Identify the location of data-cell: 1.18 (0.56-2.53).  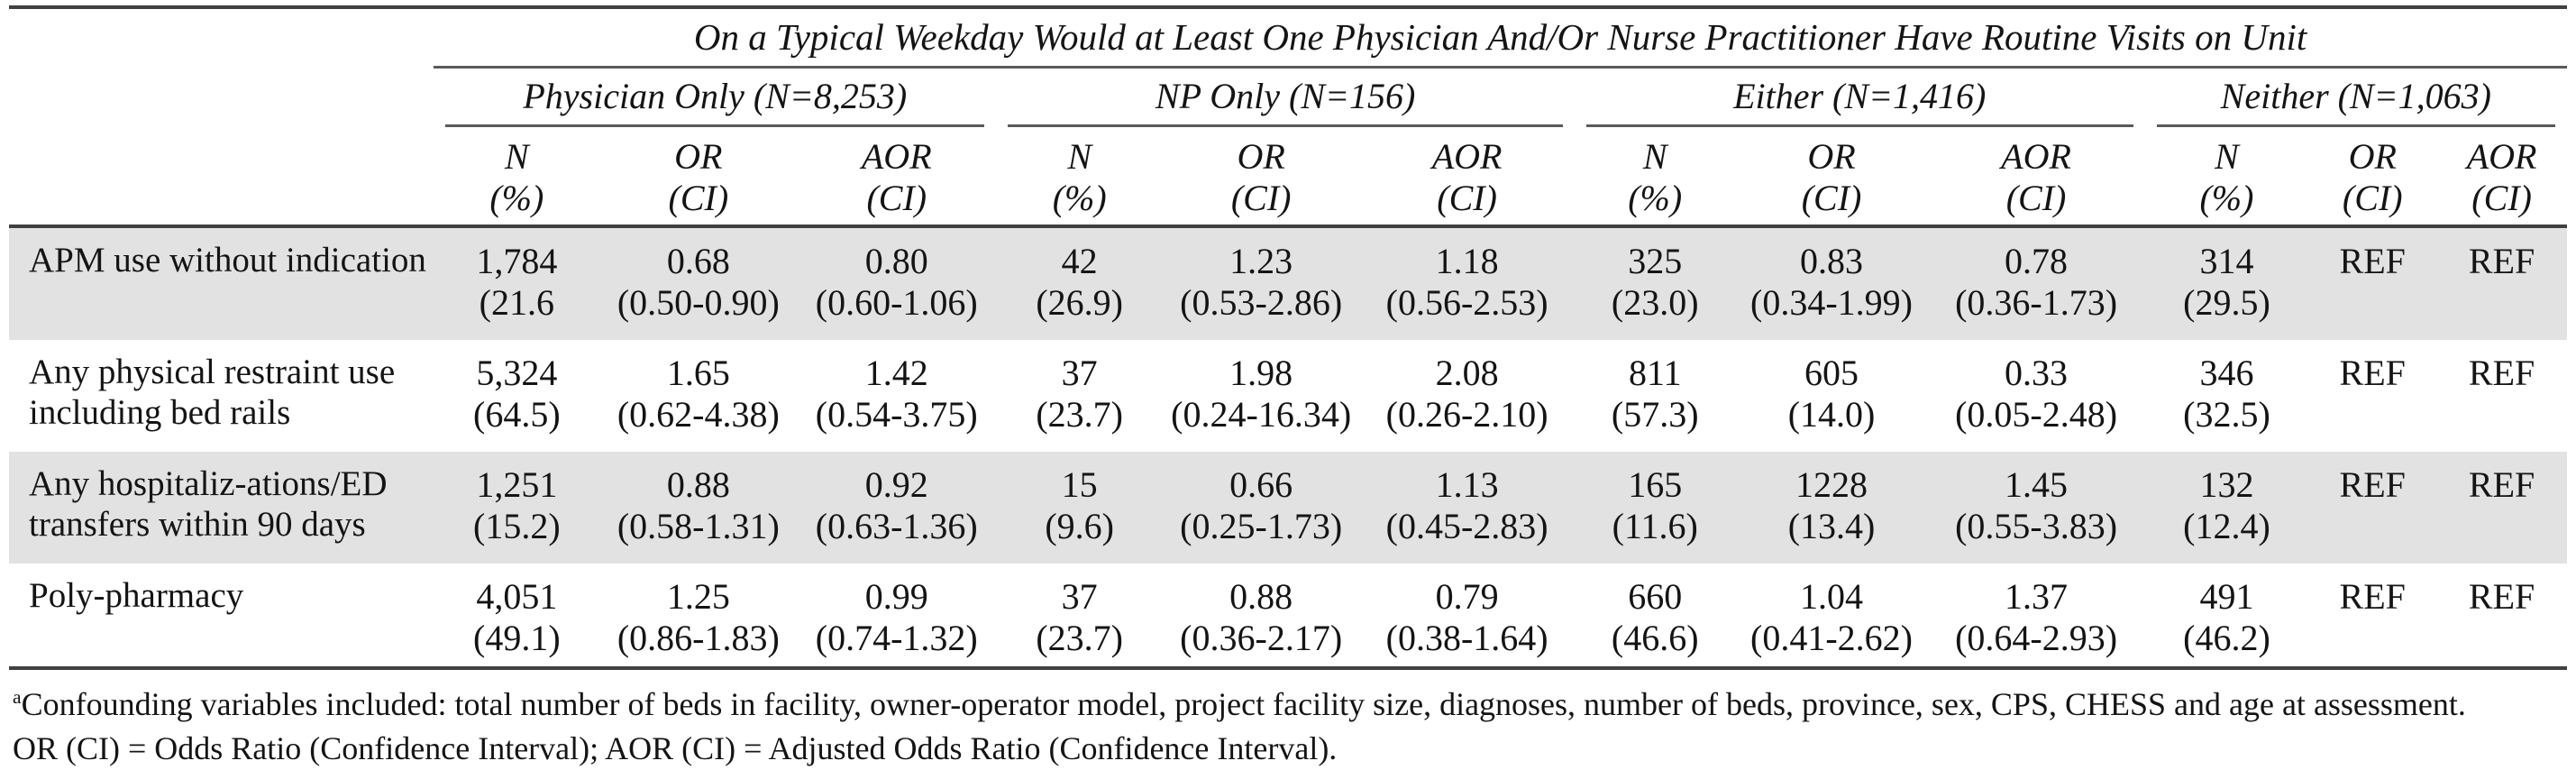
(1466, 282).